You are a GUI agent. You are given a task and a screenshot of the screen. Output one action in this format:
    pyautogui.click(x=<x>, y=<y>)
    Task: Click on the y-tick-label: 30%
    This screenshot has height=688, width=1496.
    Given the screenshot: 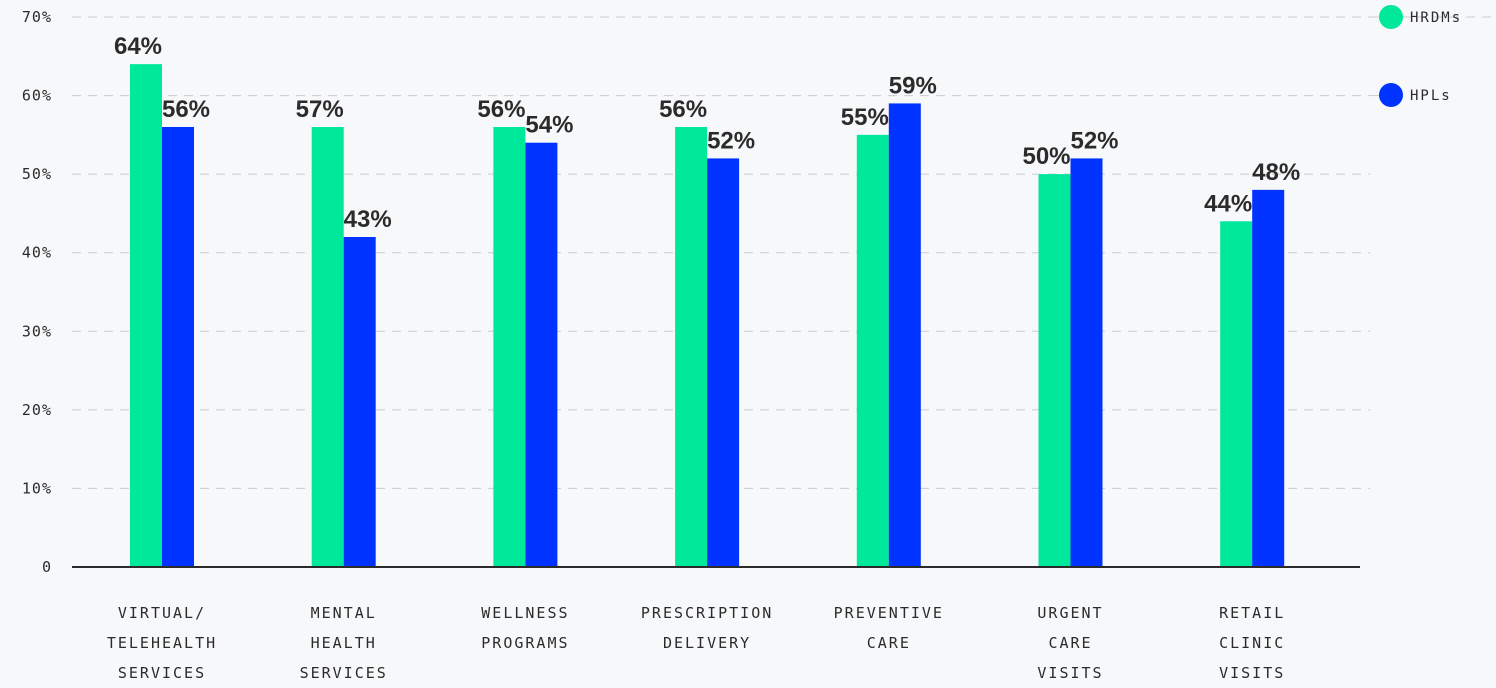 What is the action you would take?
    pyautogui.click(x=37, y=331)
    